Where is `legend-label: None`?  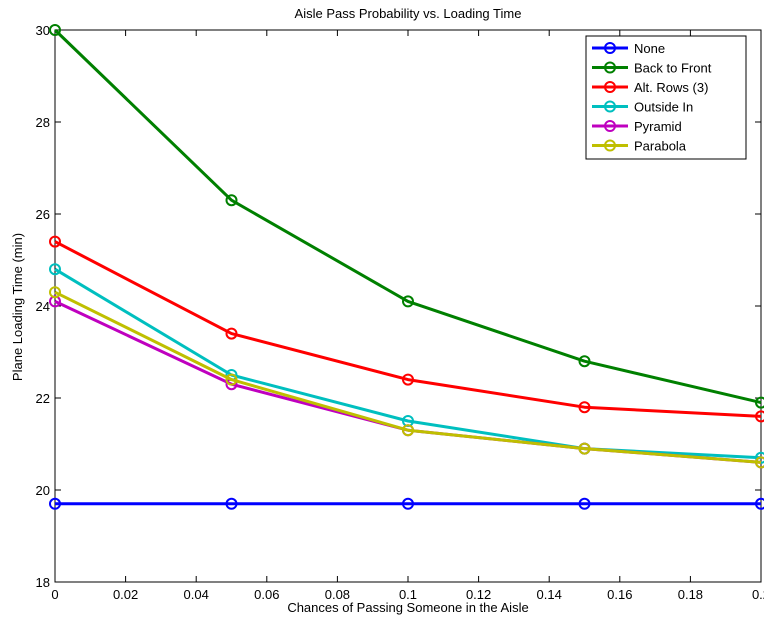 legend-label: None is located at coordinates (649, 48).